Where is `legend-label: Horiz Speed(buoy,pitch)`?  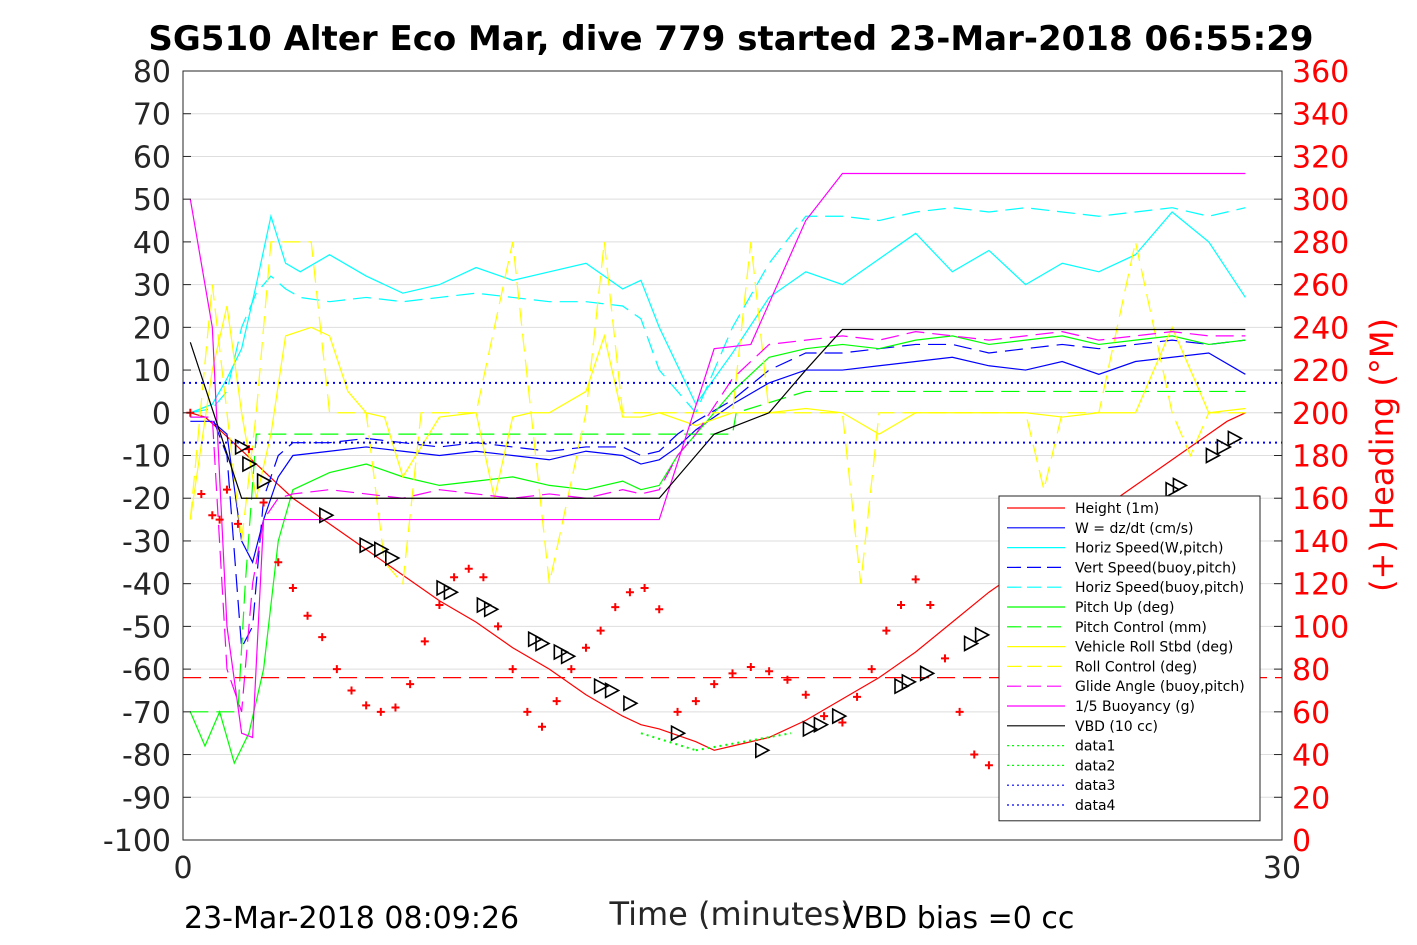 legend-label: Horiz Speed(buoy,pitch) is located at coordinates (1159, 588).